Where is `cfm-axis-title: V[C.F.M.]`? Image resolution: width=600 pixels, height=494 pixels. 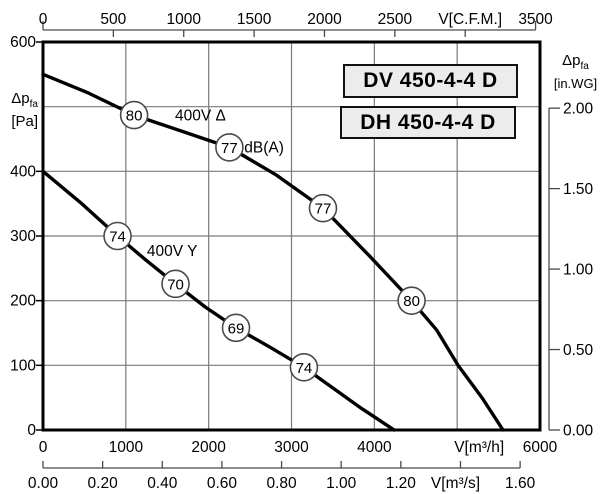
cfm-axis-title: V[C.F.M.] is located at coordinates (470, 19).